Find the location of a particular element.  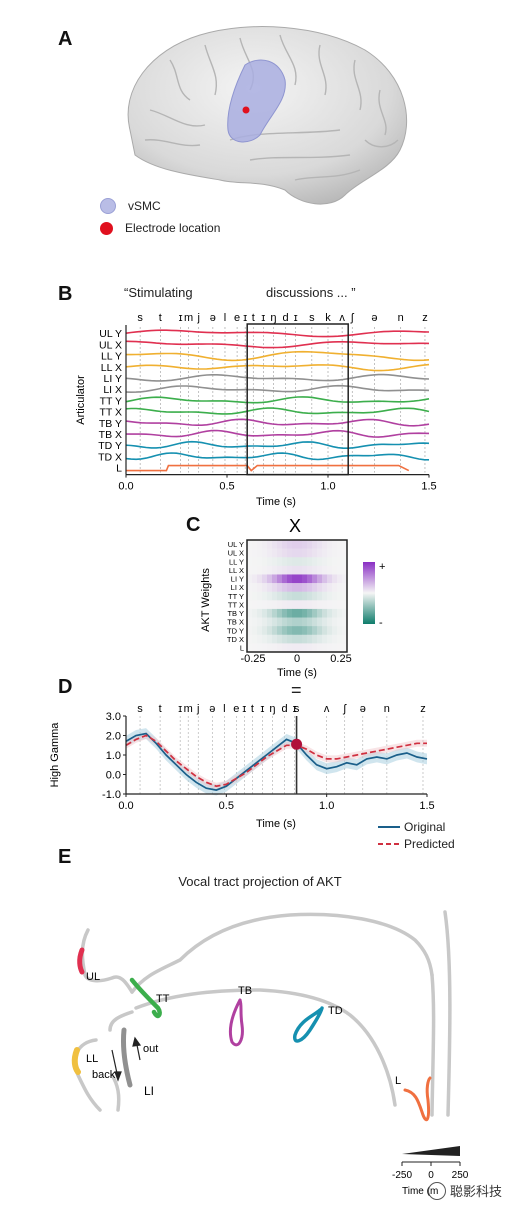

phoneme-b: ə is located at coordinates (374, 318).